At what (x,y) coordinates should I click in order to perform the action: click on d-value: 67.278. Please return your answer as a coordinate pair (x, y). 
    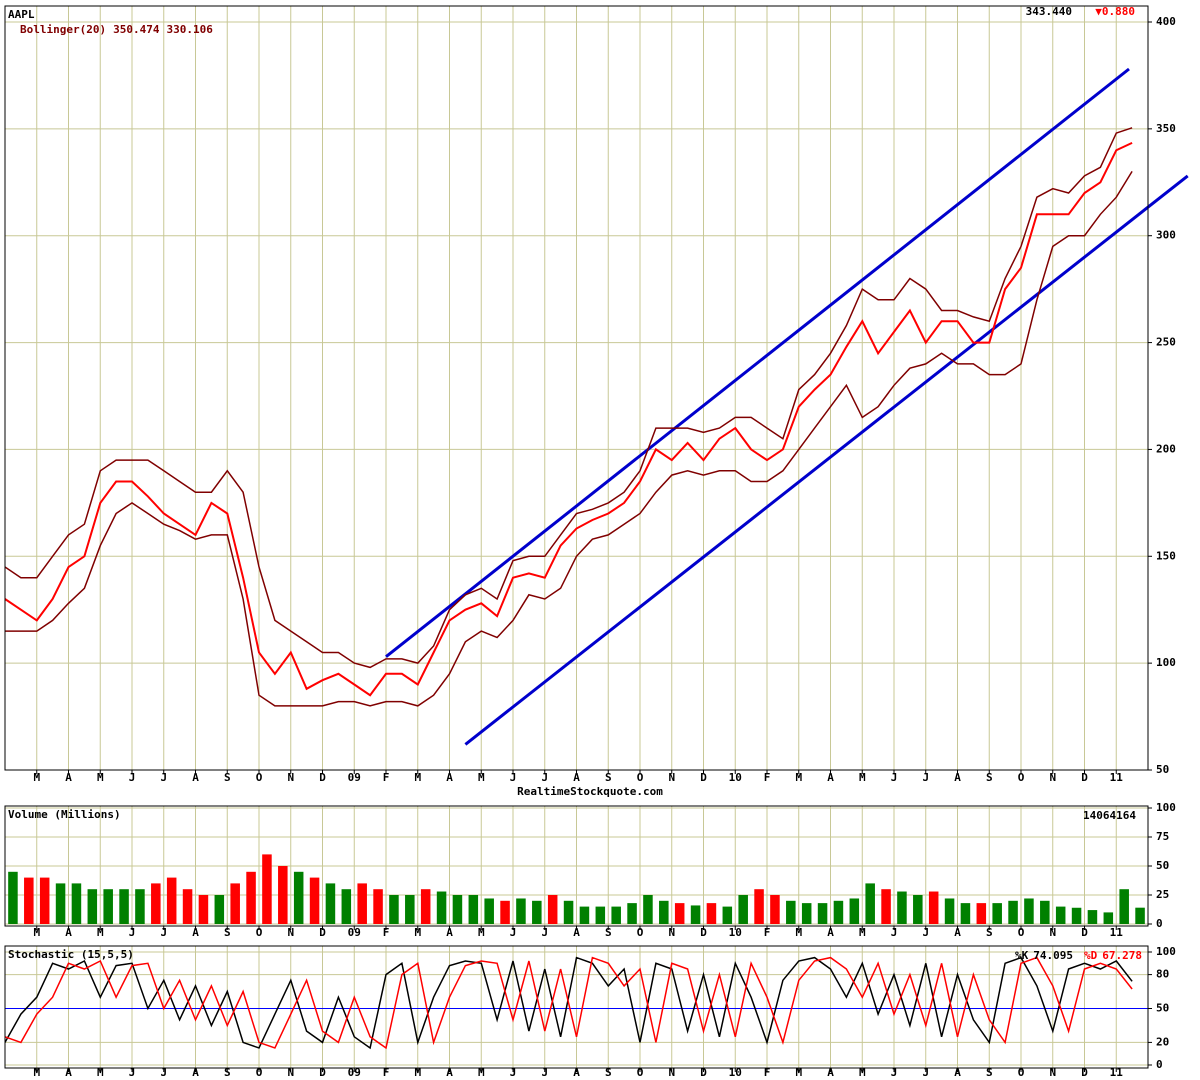
    Looking at the image, I should click on (1122, 955).